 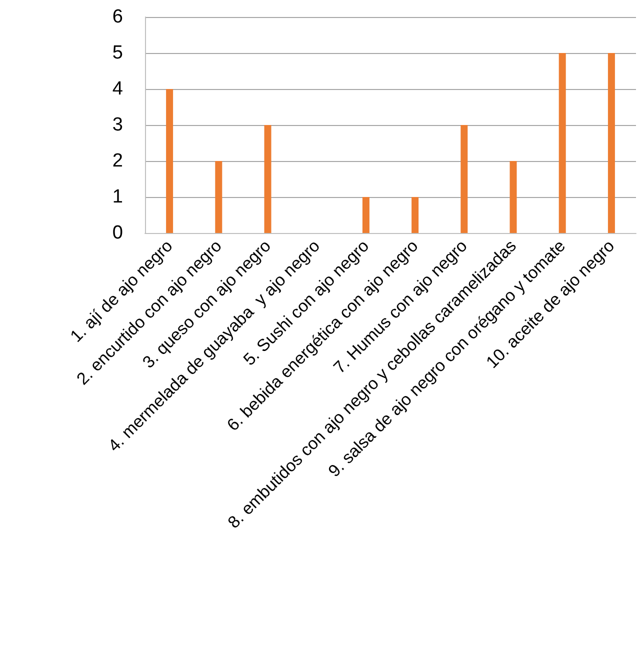 What do you see at coordinates (117, 17) in the screenshot?
I see `y-tick-label: 6` at bounding box center [117, 17].